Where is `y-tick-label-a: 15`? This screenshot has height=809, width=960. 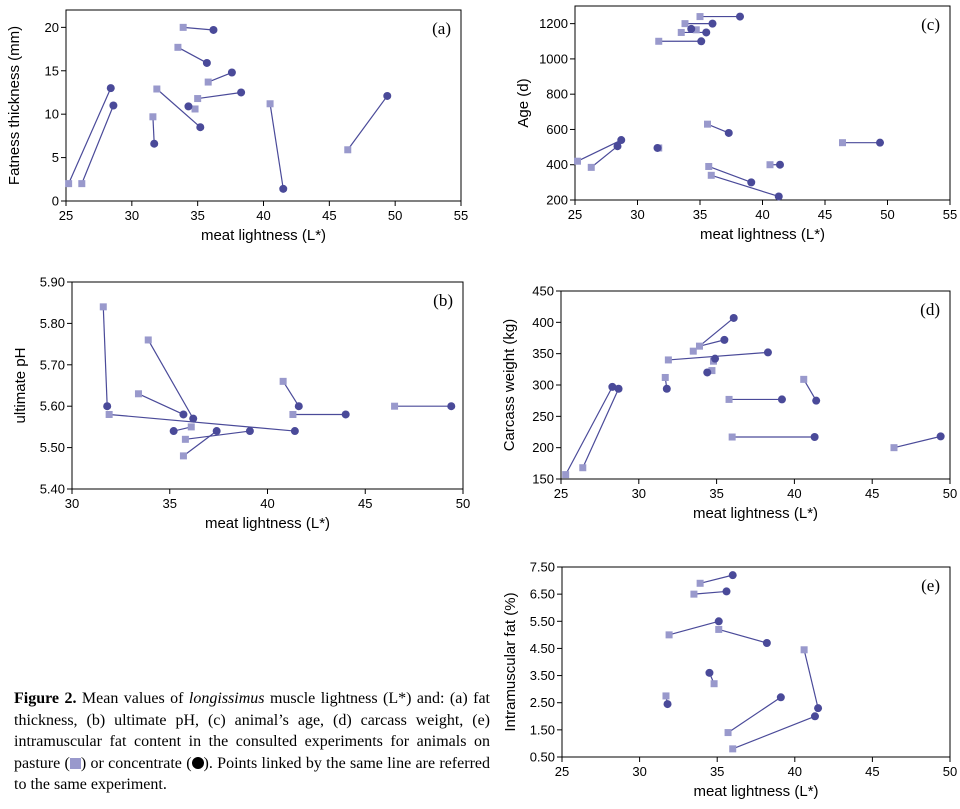 y-tick-label-a: 15 is located at coordinates (52, 70).